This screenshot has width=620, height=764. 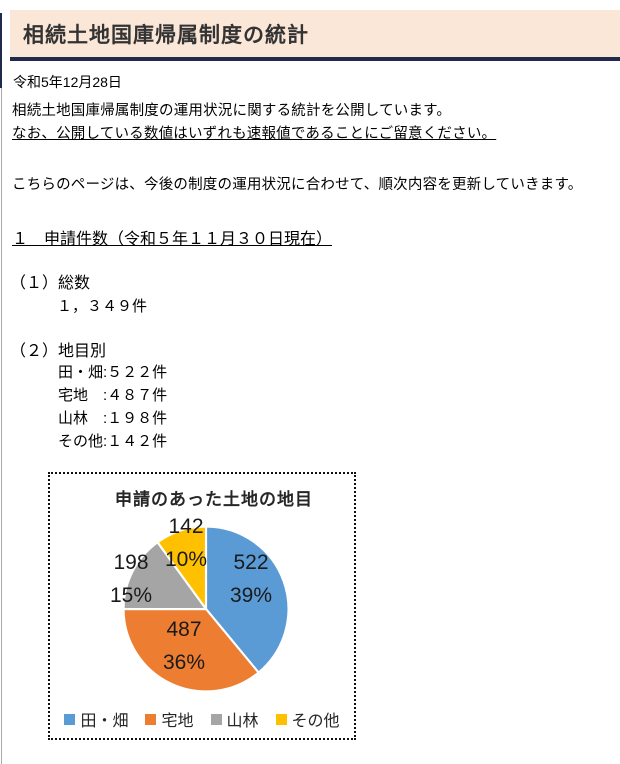 I want to click on by-land-type-label: （２）地目別, so click(x=58, y=351).